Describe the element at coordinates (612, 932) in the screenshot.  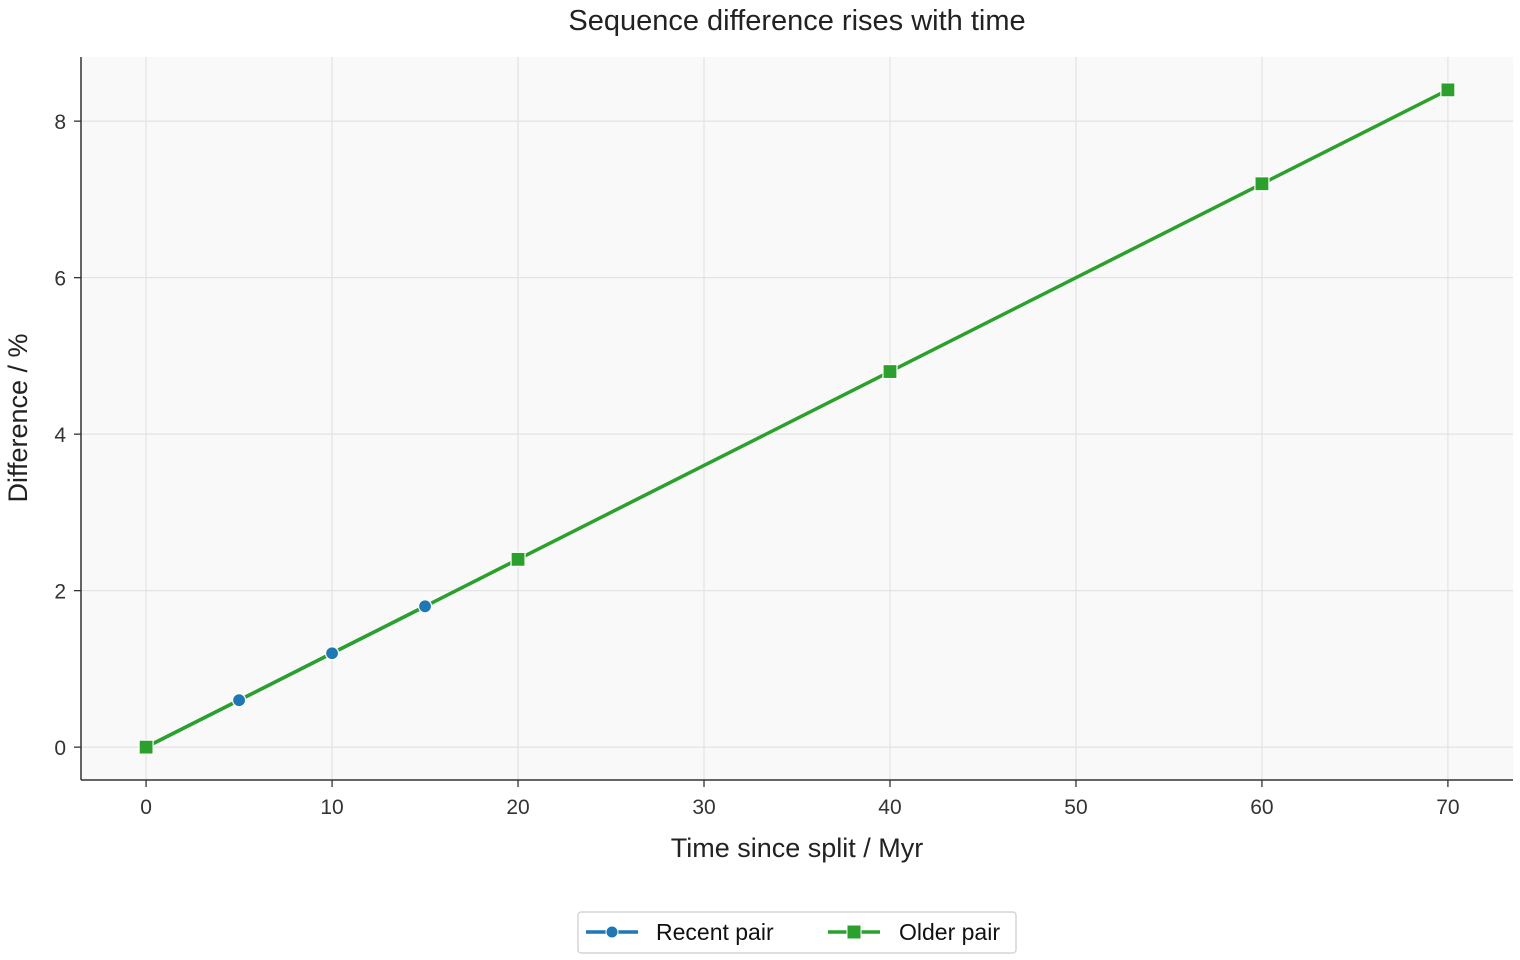
I see `legend-marker-recent-pair` at that location.